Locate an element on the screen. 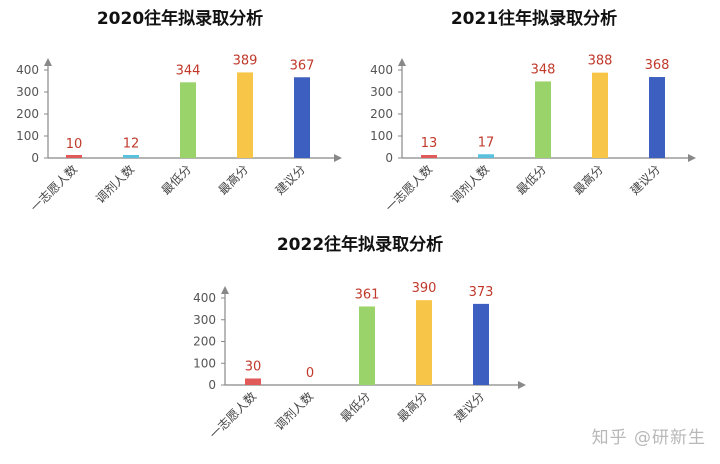  data-label: 367 is located at coordinates (302, 65).